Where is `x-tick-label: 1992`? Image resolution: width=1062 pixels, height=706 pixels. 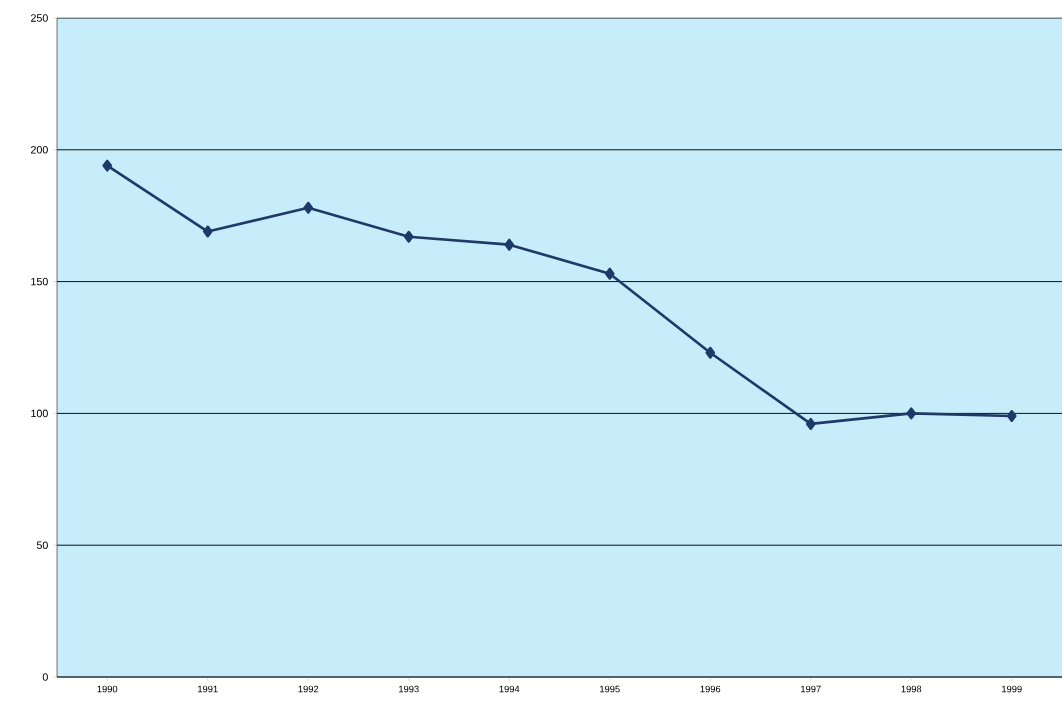 x-tick-label: 1992 is located at coordinates (308, 689).